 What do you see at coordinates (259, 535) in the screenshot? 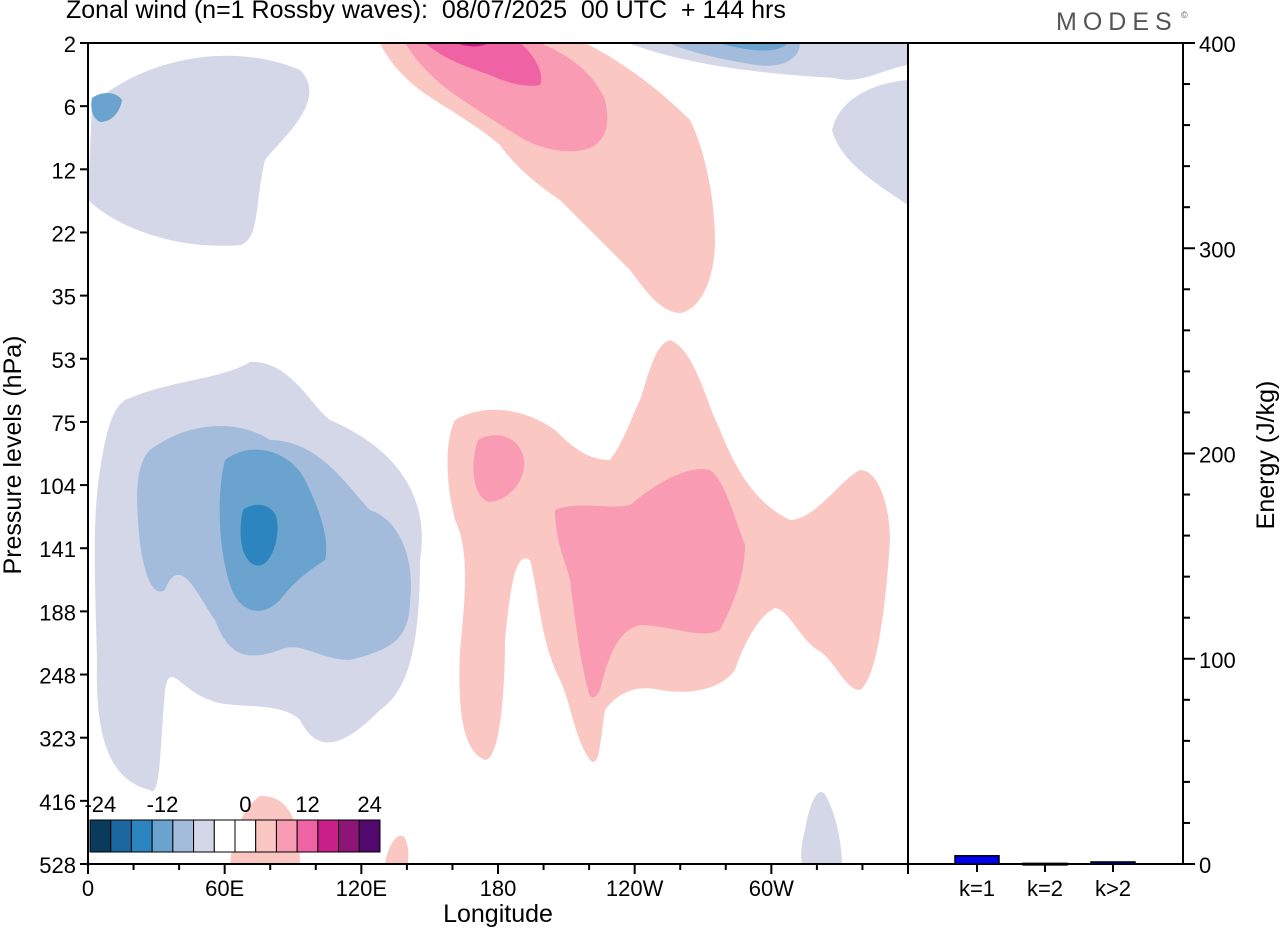
I see `contour-neg-large-core` at bounding box center [259, 535].